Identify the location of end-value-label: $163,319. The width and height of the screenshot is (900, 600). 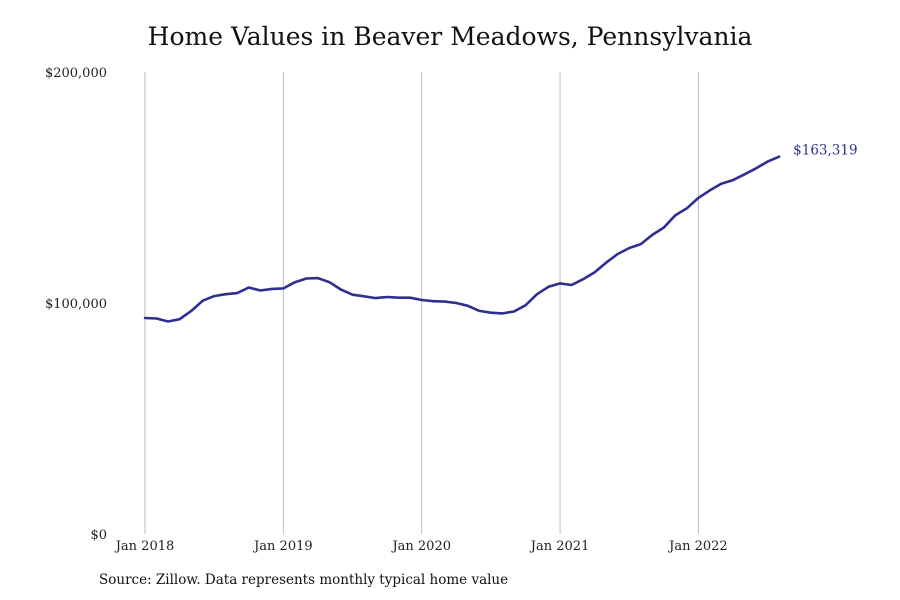
(825, 151).